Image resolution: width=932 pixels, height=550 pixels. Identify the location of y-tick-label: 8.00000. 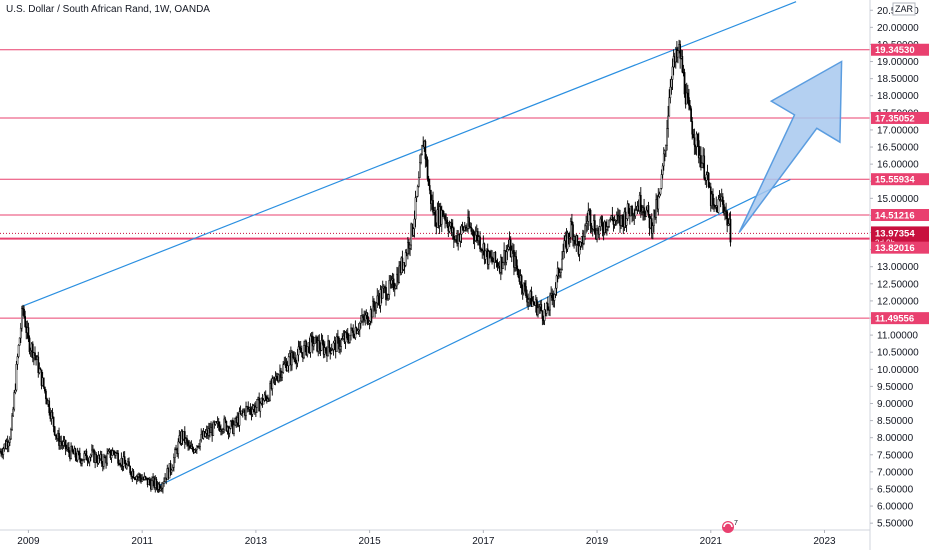
(895, 438).